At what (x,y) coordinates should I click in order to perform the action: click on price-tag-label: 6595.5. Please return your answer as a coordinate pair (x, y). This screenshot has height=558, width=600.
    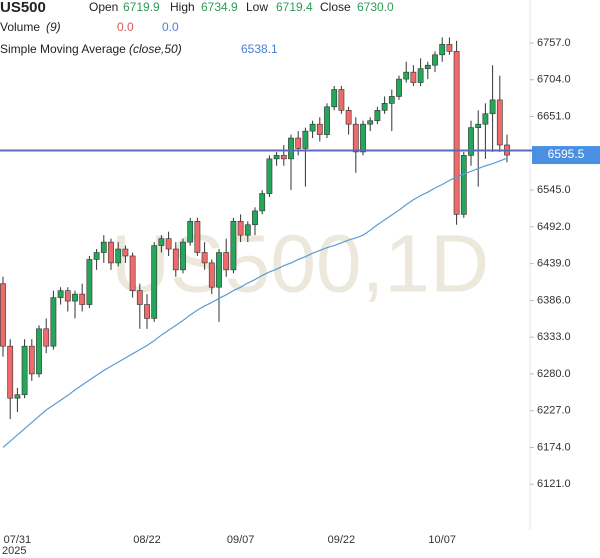
    Looking at the image, I should click on (566, 154).